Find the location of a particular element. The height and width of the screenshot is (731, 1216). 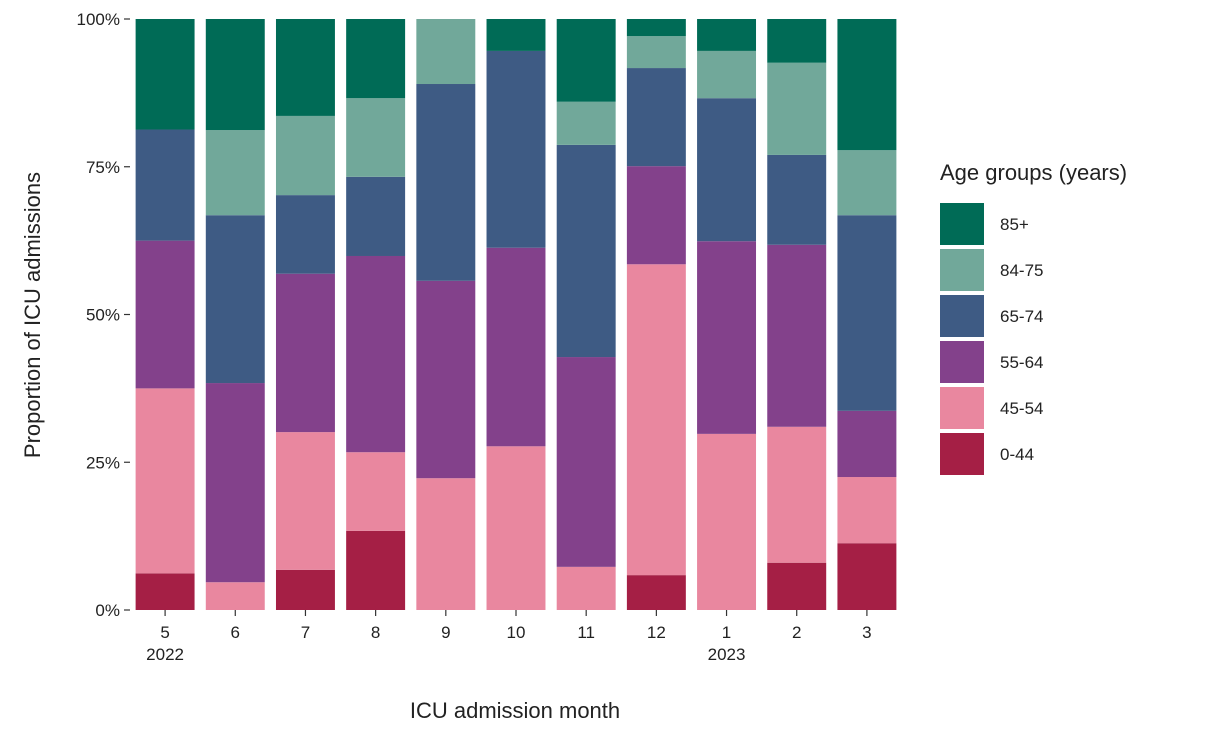

x-tick-label: 10 is located at coordinates (516, 632).